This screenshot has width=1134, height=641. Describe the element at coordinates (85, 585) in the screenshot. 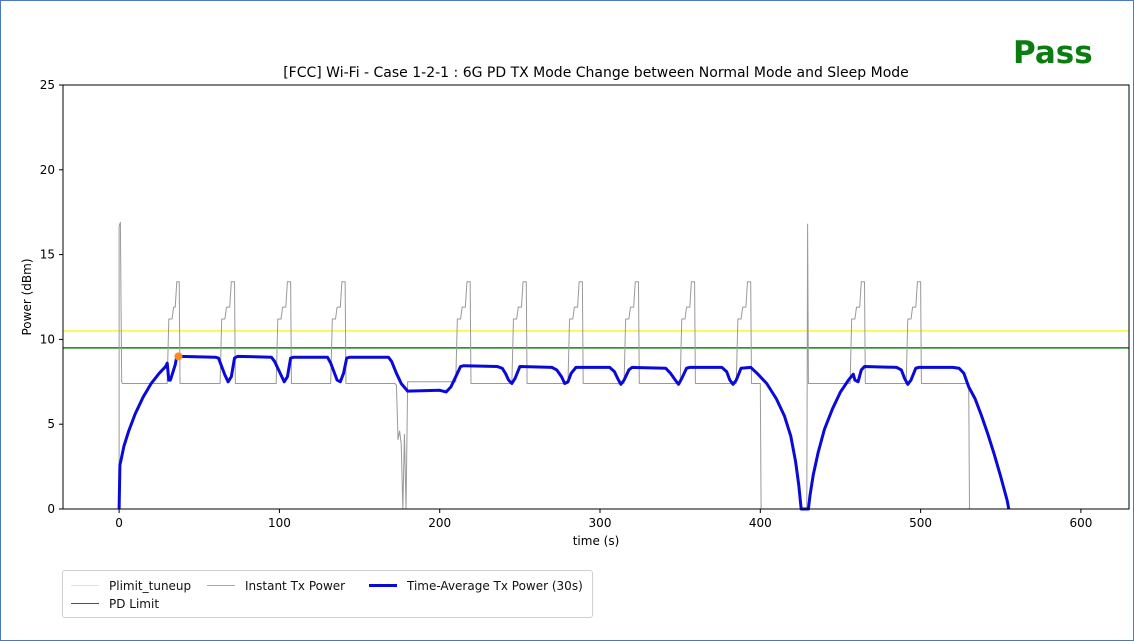

I see `legend-swatch-plimit-tuneup` at that location.